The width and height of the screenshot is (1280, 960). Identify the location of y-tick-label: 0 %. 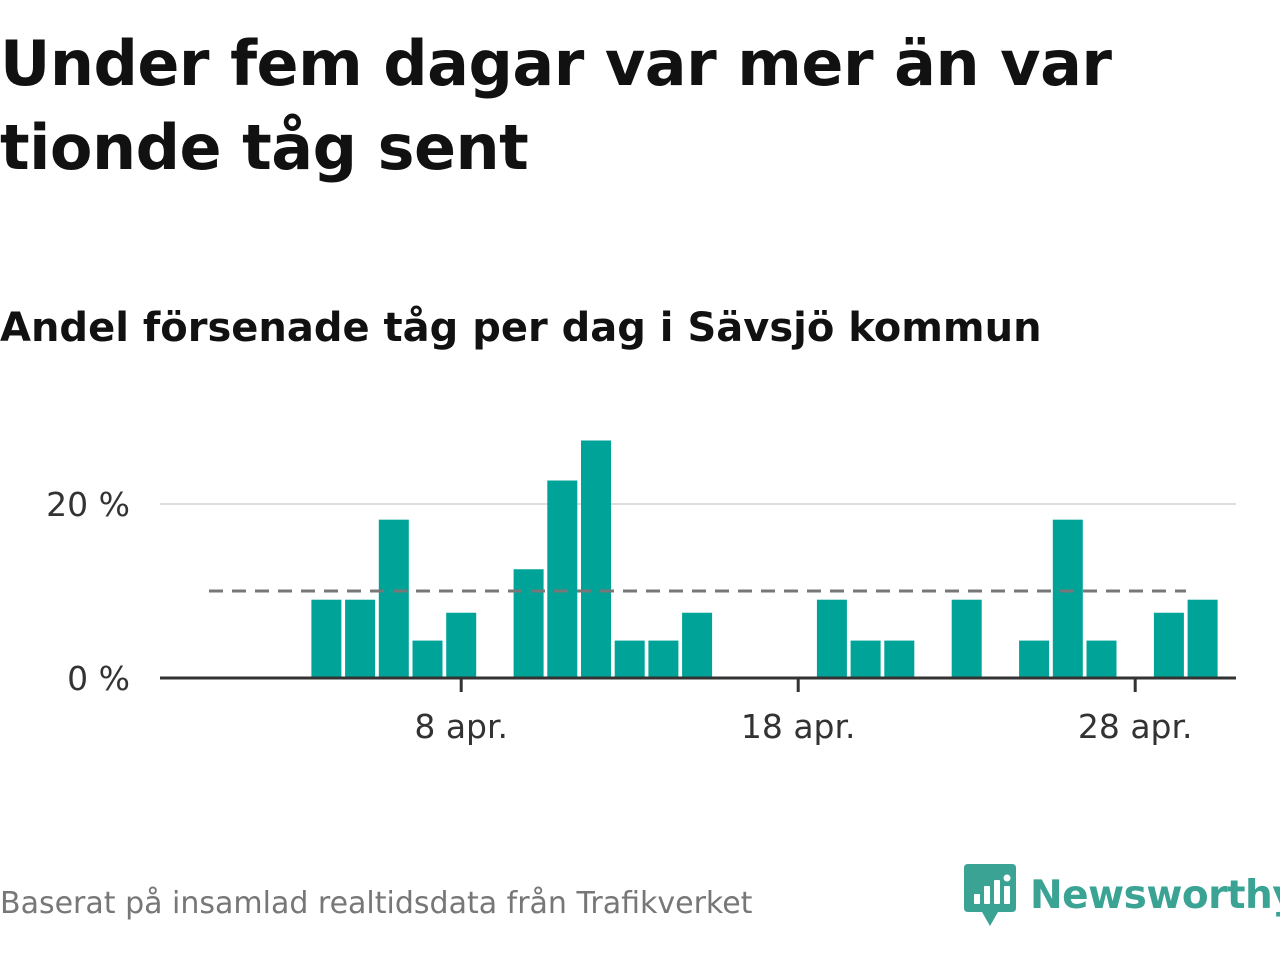
(98, 678).